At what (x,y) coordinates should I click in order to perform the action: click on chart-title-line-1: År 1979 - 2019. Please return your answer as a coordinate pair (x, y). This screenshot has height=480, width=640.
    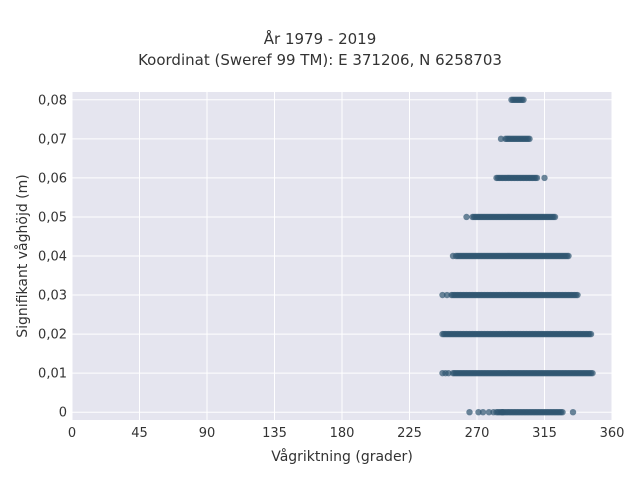
    Looking at the image, I should click on (320, 39).